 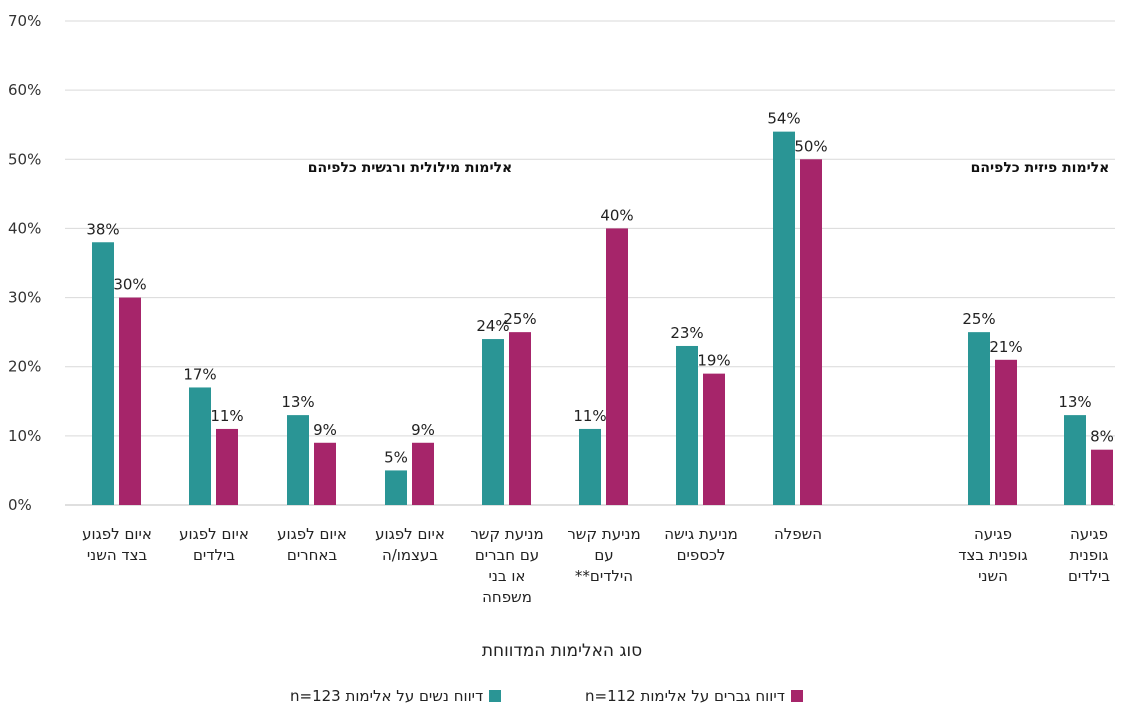 I want to click on x-tick-label: איום לפגוע בצד השני, so click(x=117, y=544).